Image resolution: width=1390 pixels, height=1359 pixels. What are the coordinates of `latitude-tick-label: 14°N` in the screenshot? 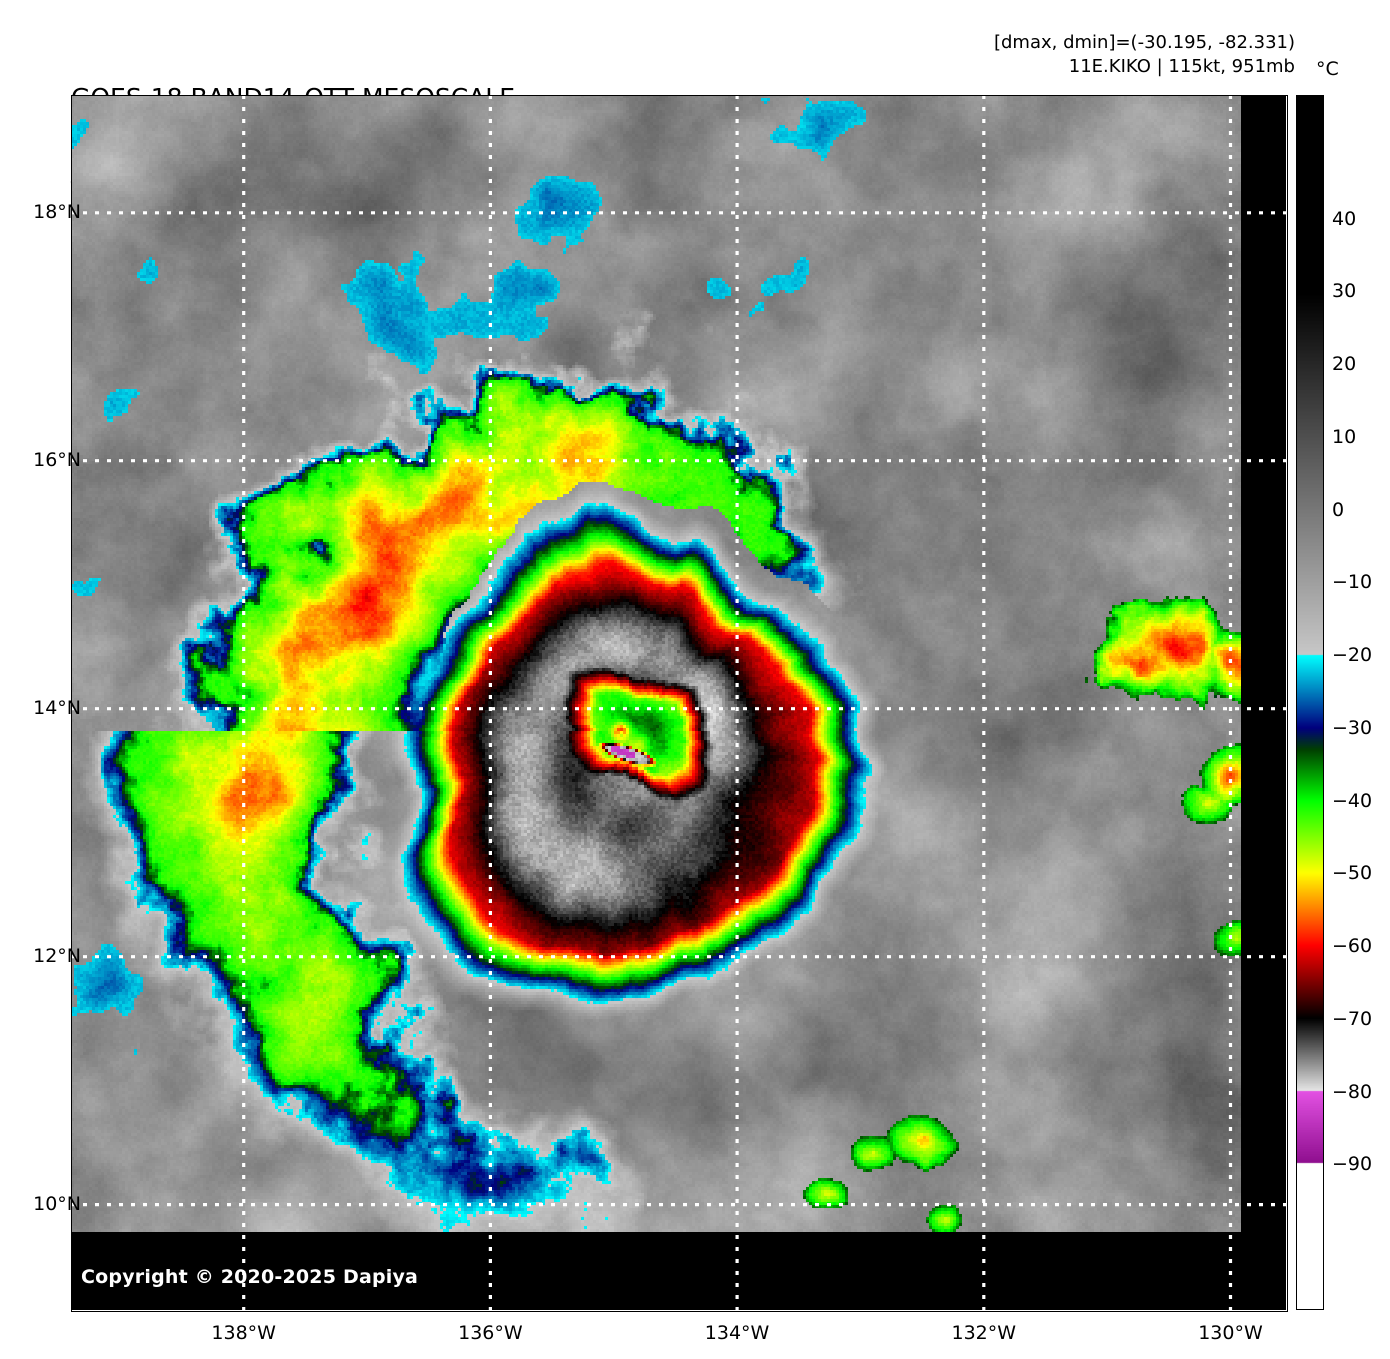 It's located at (57, 707).